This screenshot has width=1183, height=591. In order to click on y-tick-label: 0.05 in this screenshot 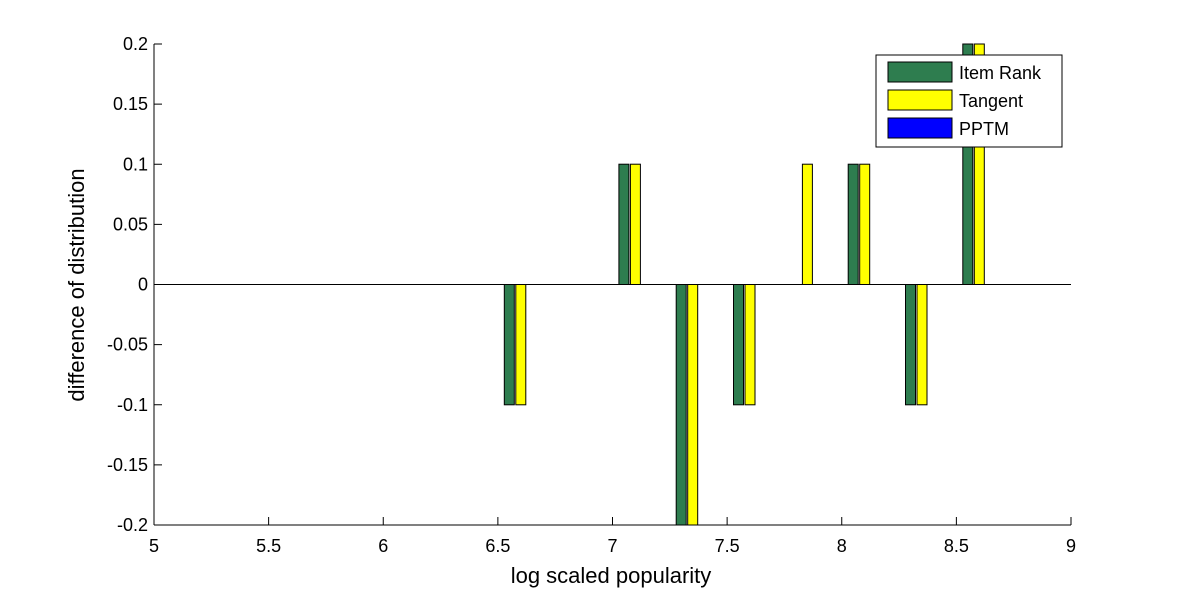, I will do `click(130, 224)`.